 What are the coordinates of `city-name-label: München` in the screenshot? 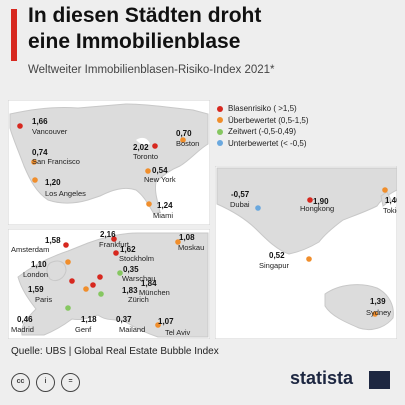 It's located at (154, 292).